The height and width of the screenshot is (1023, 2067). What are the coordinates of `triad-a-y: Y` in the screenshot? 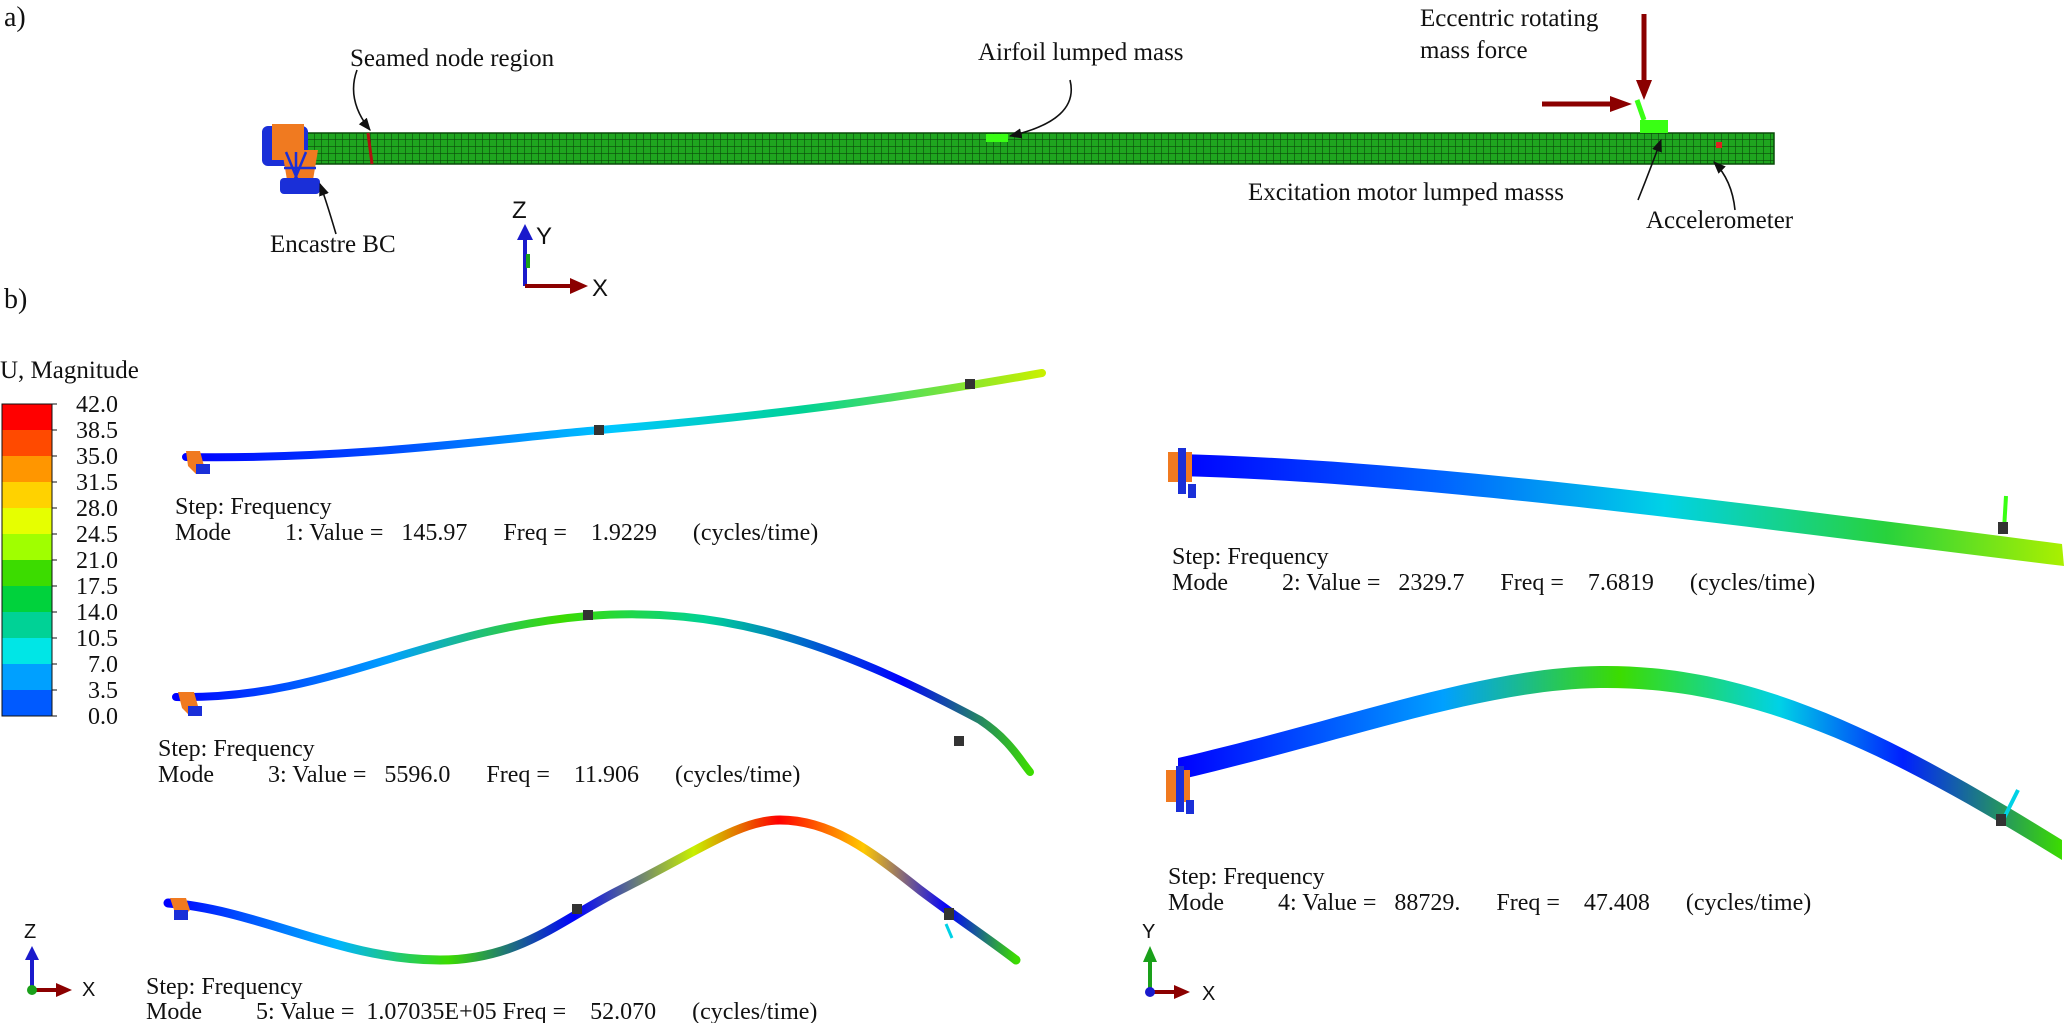 It's located at (544, 236).